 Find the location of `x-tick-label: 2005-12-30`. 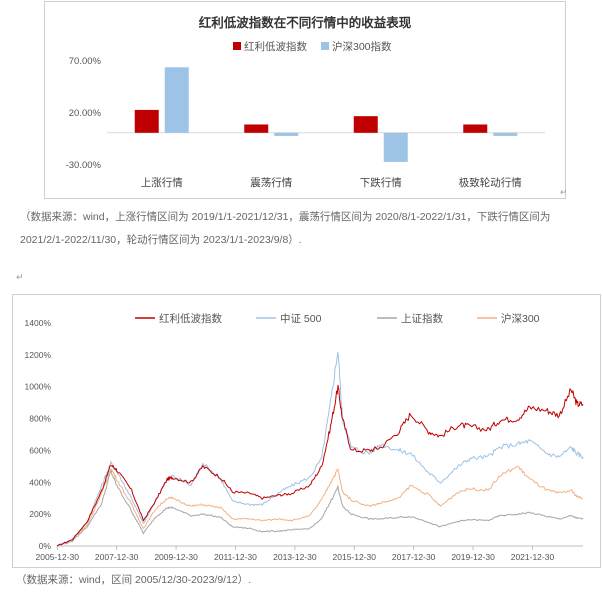

x-tick-label: 2005-12-30 is located at coordinates (58, 557).